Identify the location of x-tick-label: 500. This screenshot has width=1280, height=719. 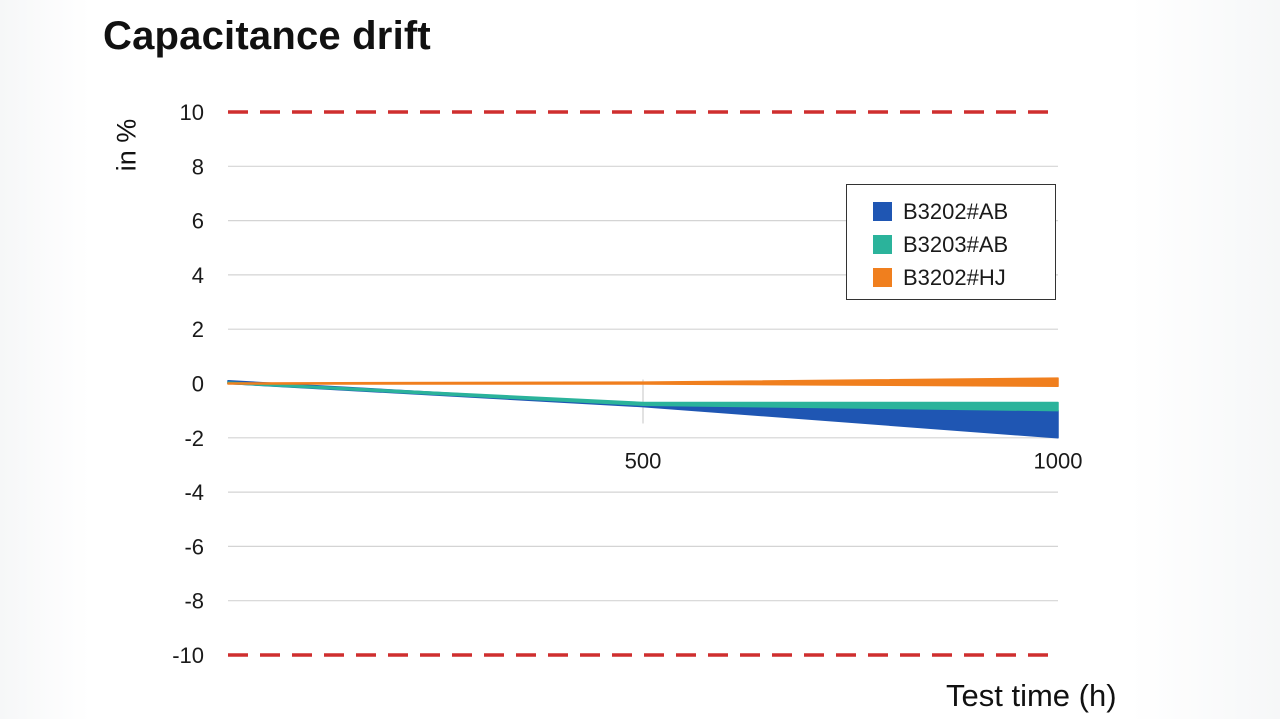
(643, 461).